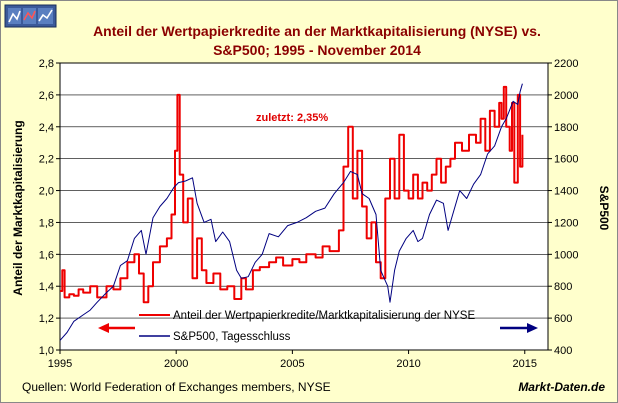 The width and height of the screenshot is (618, 403). Describe the element at coordinates (566, 128) in the screenshot. I see `right-tick-label: 1800` at that location.